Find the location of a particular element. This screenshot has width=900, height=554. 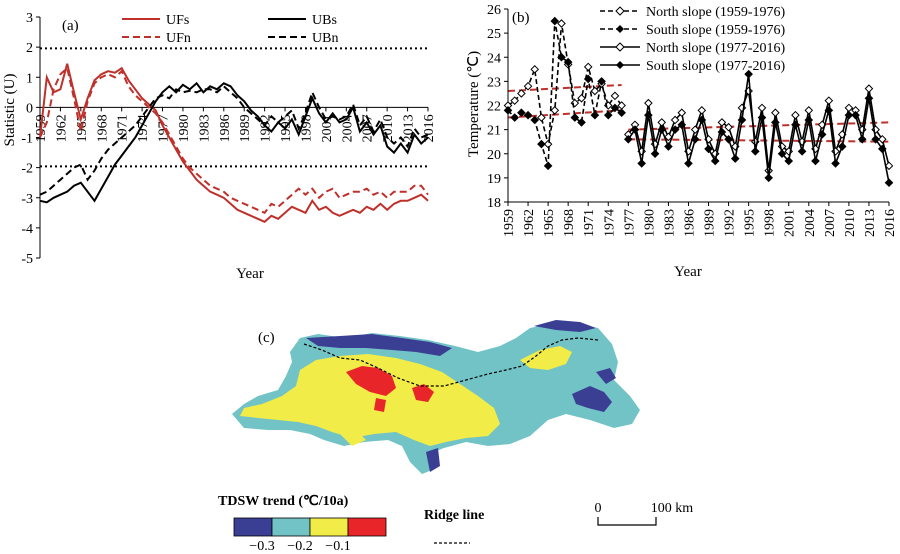

map-region-blue-northeast is located at coordinates (565, 326).